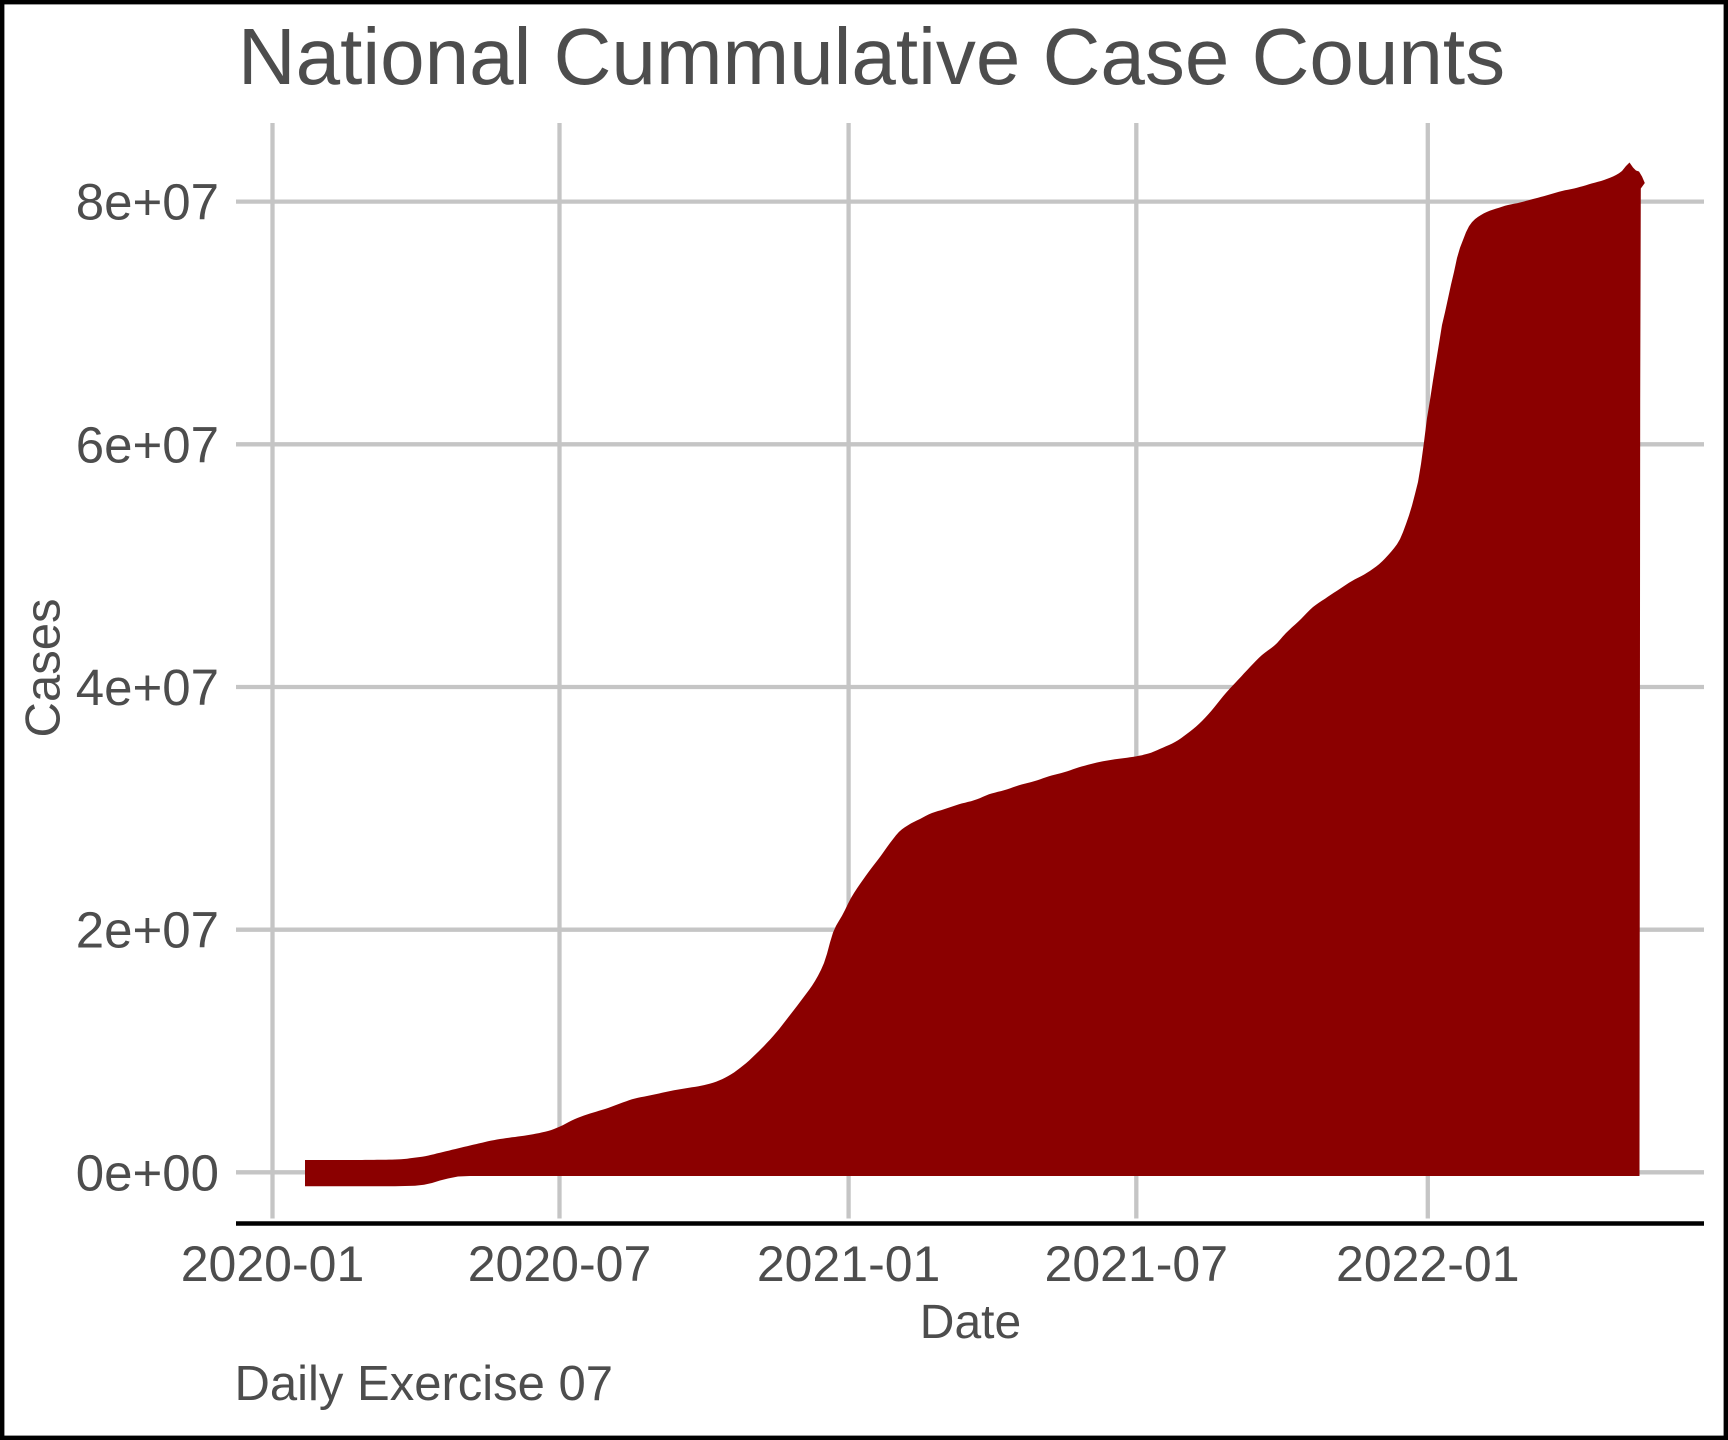 The width and height of the screenshot is (1728, 1440). What do you see at coordinates (273, 1264) in the screenshot?
I see `svg-text: 2020-01` at bounding box center [273, 1264].